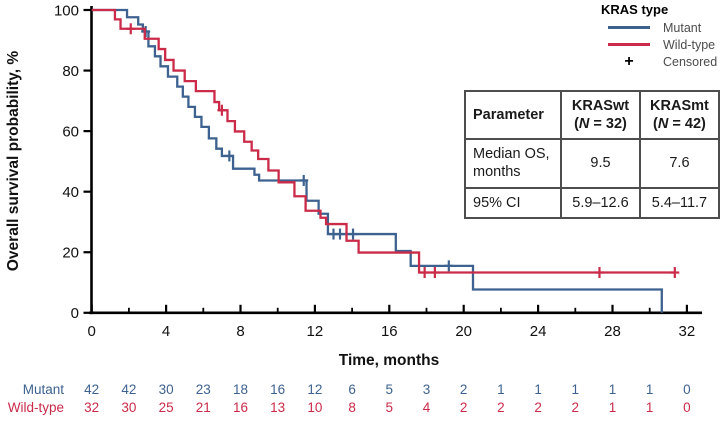 This screenshot has width=720, height=423. What do you see at coordinates (612, 331) in the screenshot?
I see `svg-text: 28` at bounding box center [612, 331].